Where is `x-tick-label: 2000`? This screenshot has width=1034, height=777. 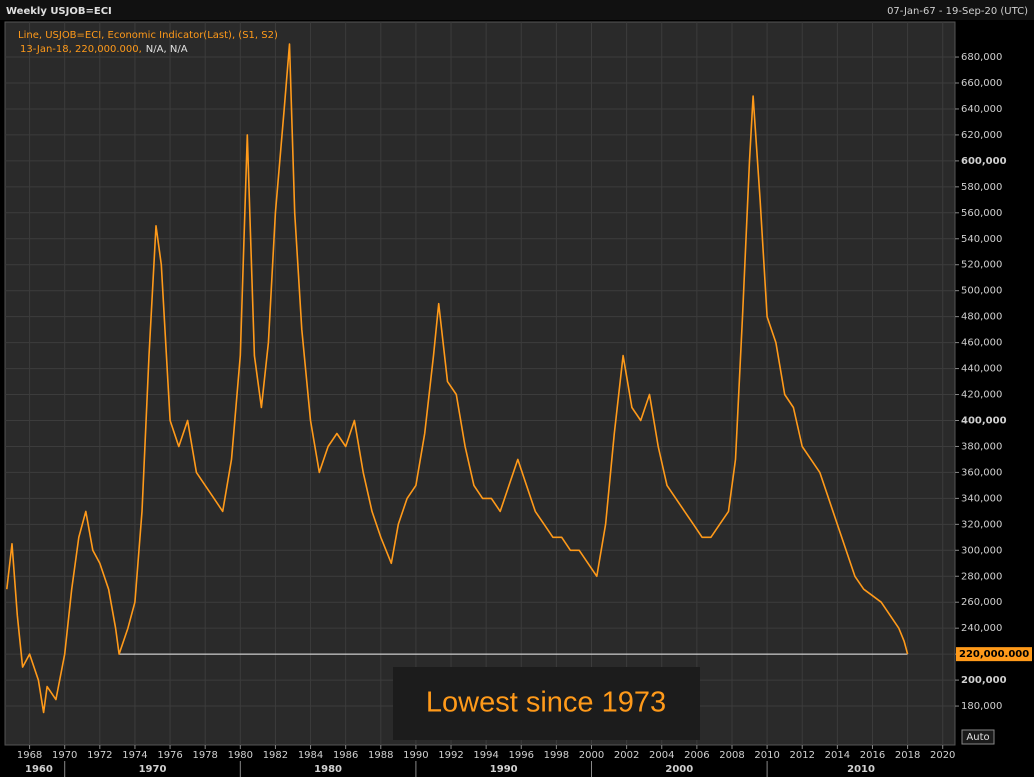
x-tick-label: 2000 is located at coordinates (591, 755).